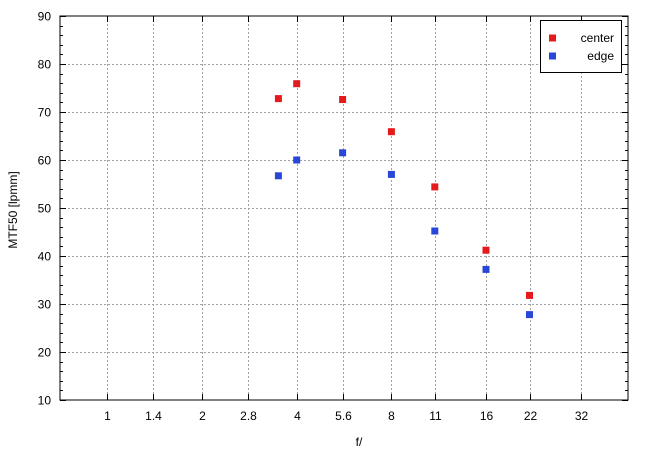  Describe the element at coordinates (45, 353) in the screenshot. I see `y-tick-label: 20` at that location.